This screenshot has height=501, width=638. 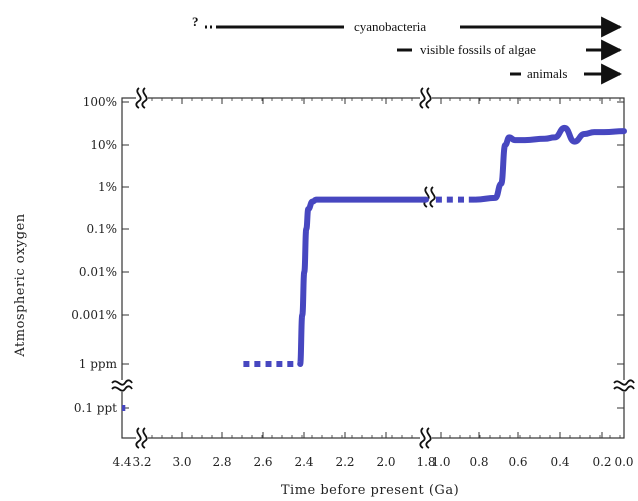 I want to click on x-tick-label: 0.6, so click(x=517, y=462).